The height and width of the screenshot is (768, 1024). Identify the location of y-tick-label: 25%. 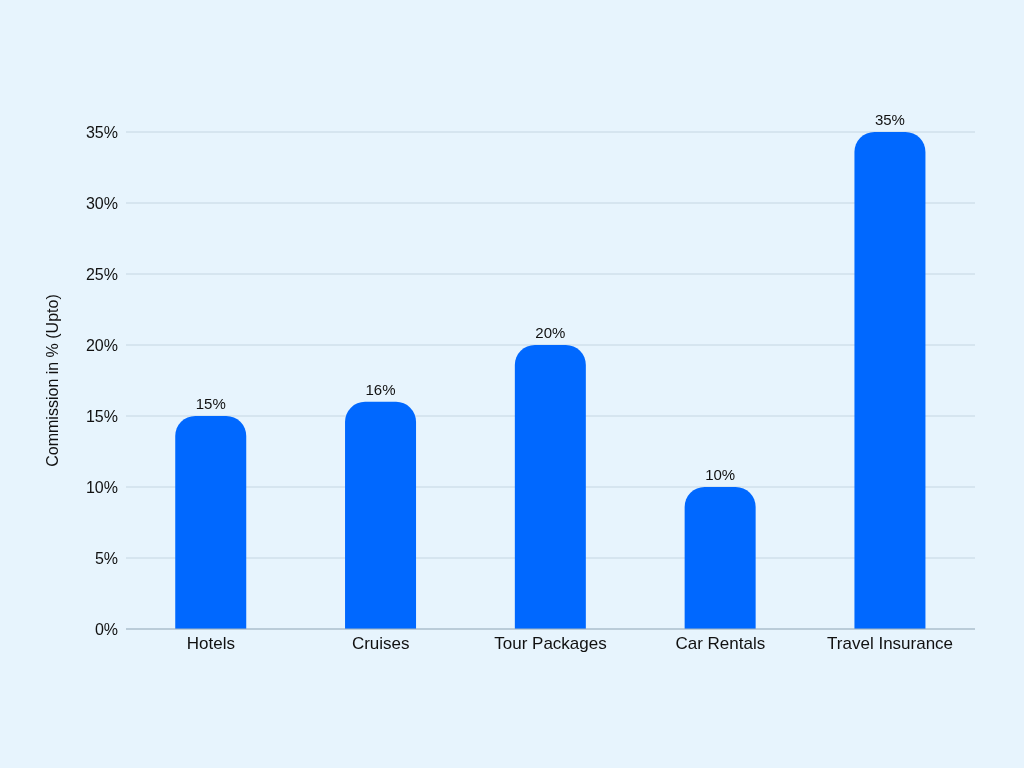
(101, 274).